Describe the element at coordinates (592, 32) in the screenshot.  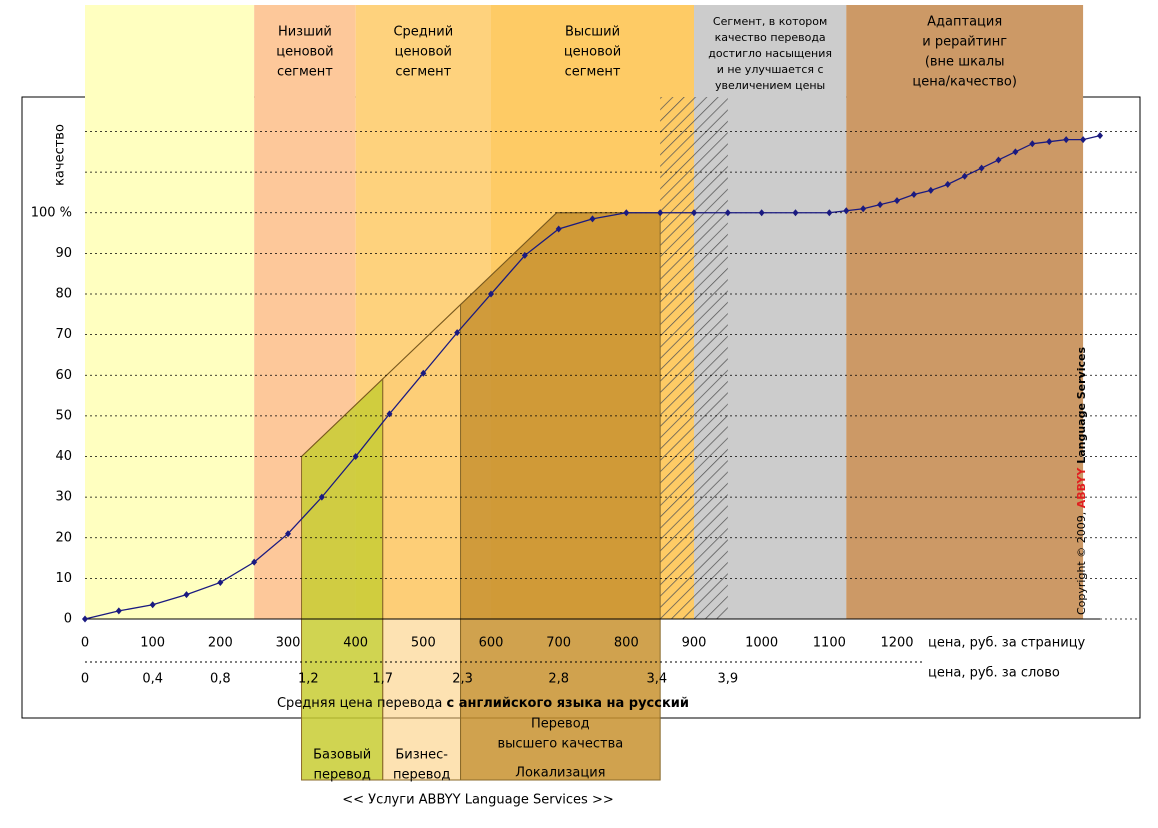
I see `band-label: Высший` at that location.